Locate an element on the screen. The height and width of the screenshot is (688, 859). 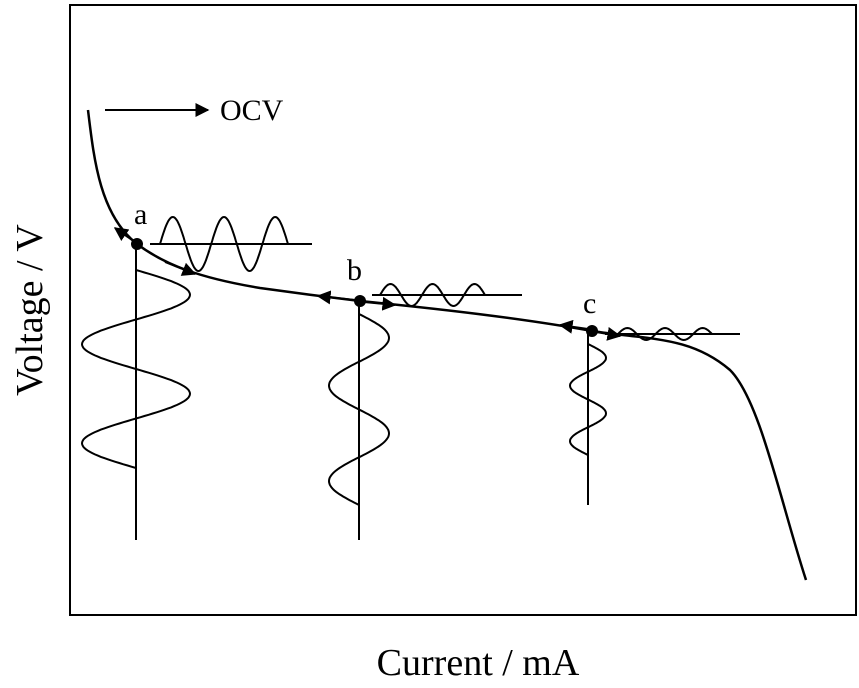
current-sine-wave-c is located at coordinates (665, 334).